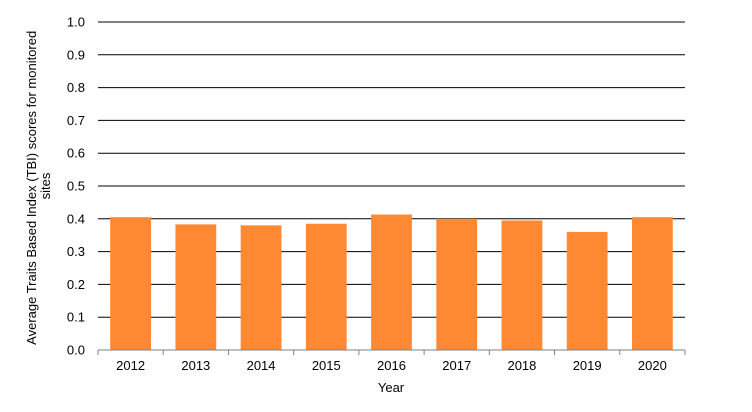 The image size is (752, 412). Describe the element at coordinates (196, 287) in the screenshot. I see `bar-2013` at that location.